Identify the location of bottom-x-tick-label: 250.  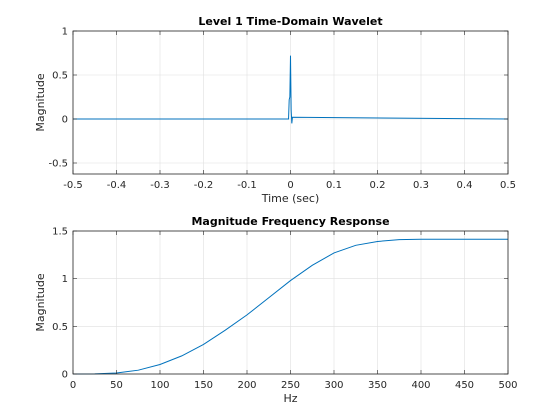
(290, 385).